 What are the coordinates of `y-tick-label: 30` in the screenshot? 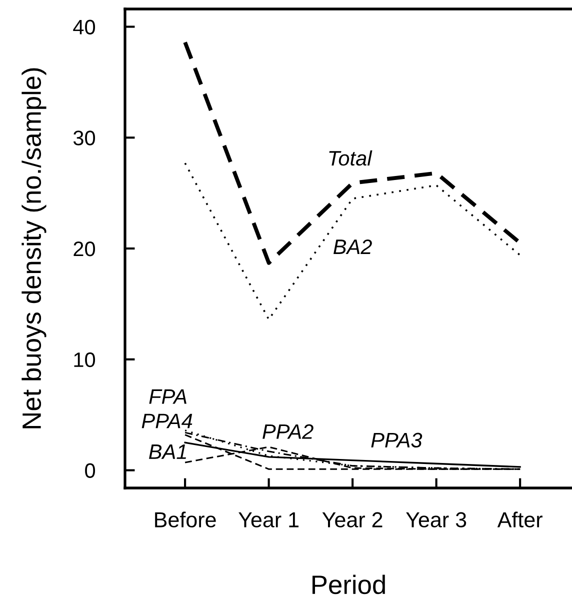 It's located at (84, 138).